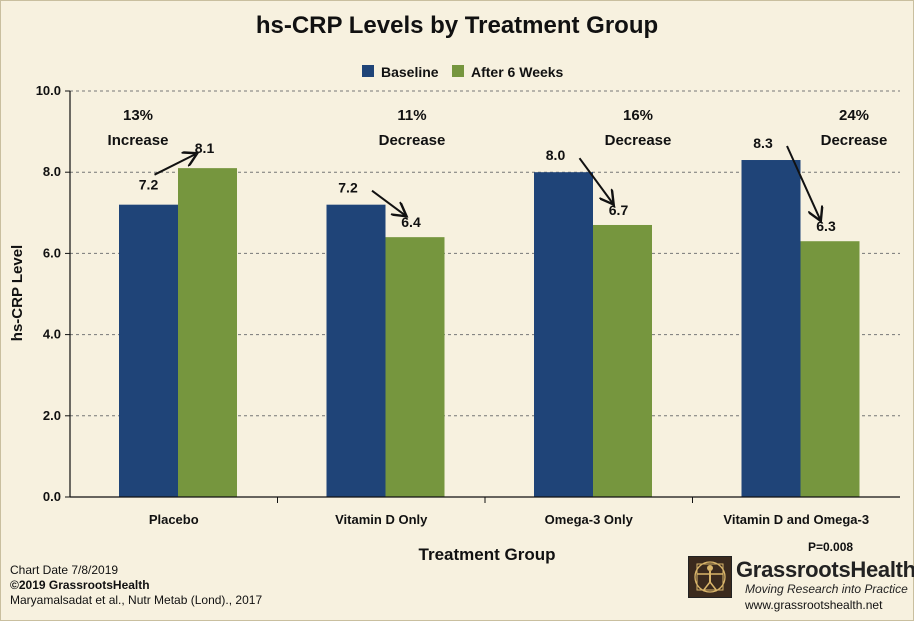 Image resolution: width=914 pixels, height=621 pixels. Describe the element at coordinates (52, 252) in the screenshot. I see `y-tick-label: 6.0` at that location.